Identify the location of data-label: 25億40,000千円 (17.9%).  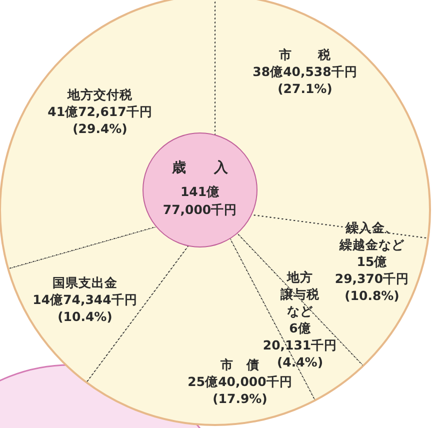
(240, 390).